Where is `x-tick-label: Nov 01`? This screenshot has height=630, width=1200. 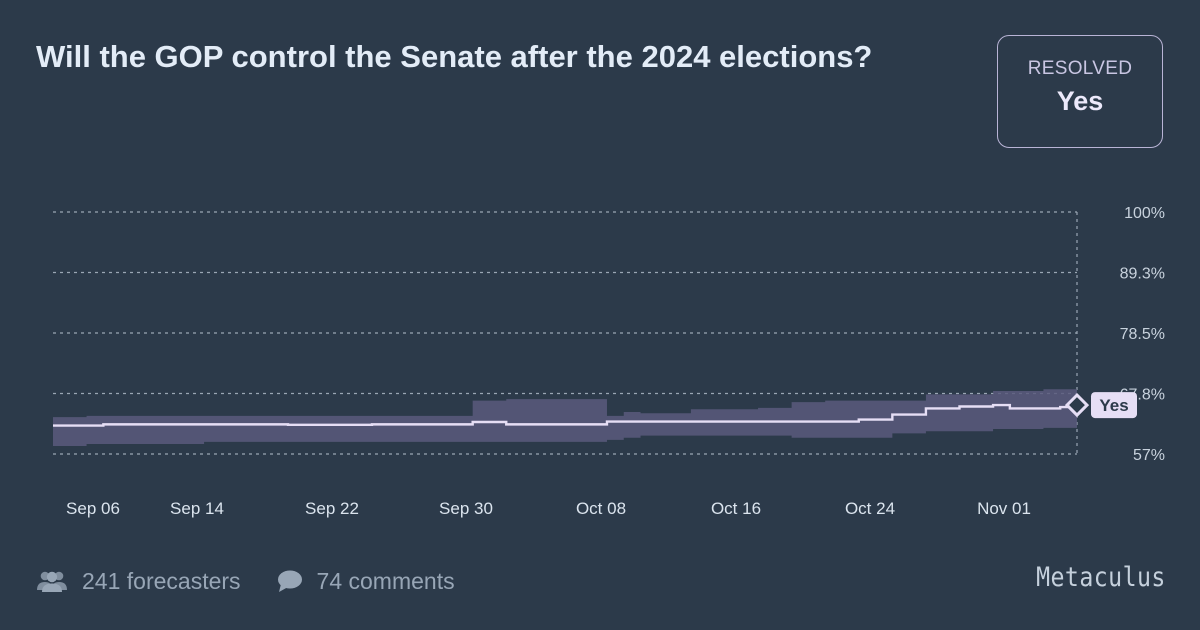
x-tick-label: Nov 01 is located at coordinates (1004, 508).